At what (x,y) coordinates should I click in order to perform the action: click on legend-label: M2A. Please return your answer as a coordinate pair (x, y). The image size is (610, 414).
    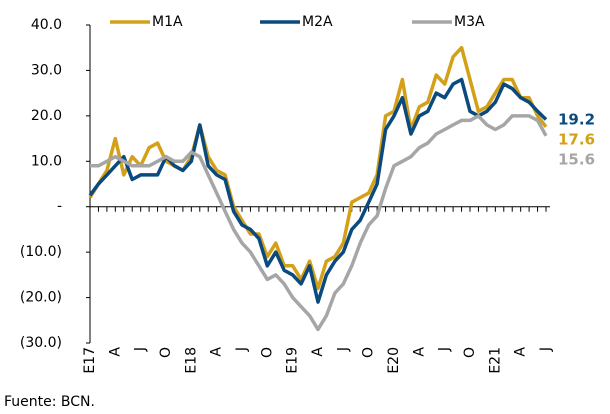
    Looking at the image, I should click on (317, 22).